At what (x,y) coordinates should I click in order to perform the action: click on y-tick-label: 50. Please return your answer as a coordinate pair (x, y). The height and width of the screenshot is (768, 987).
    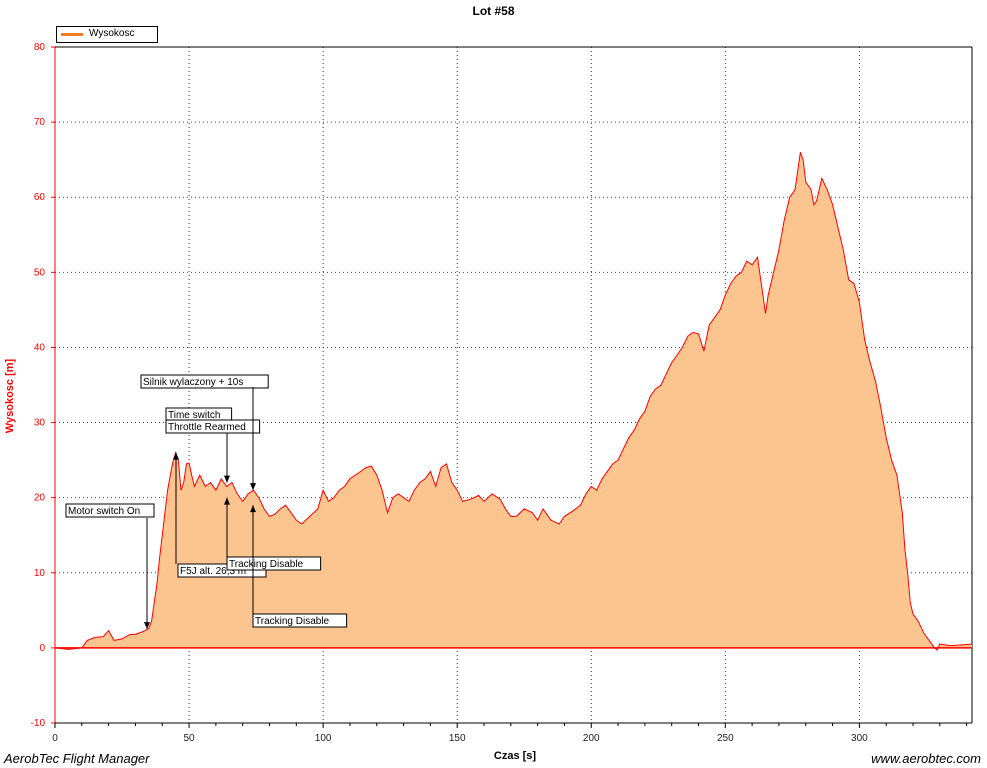
    Looking at the image, I should click on (40, 272).